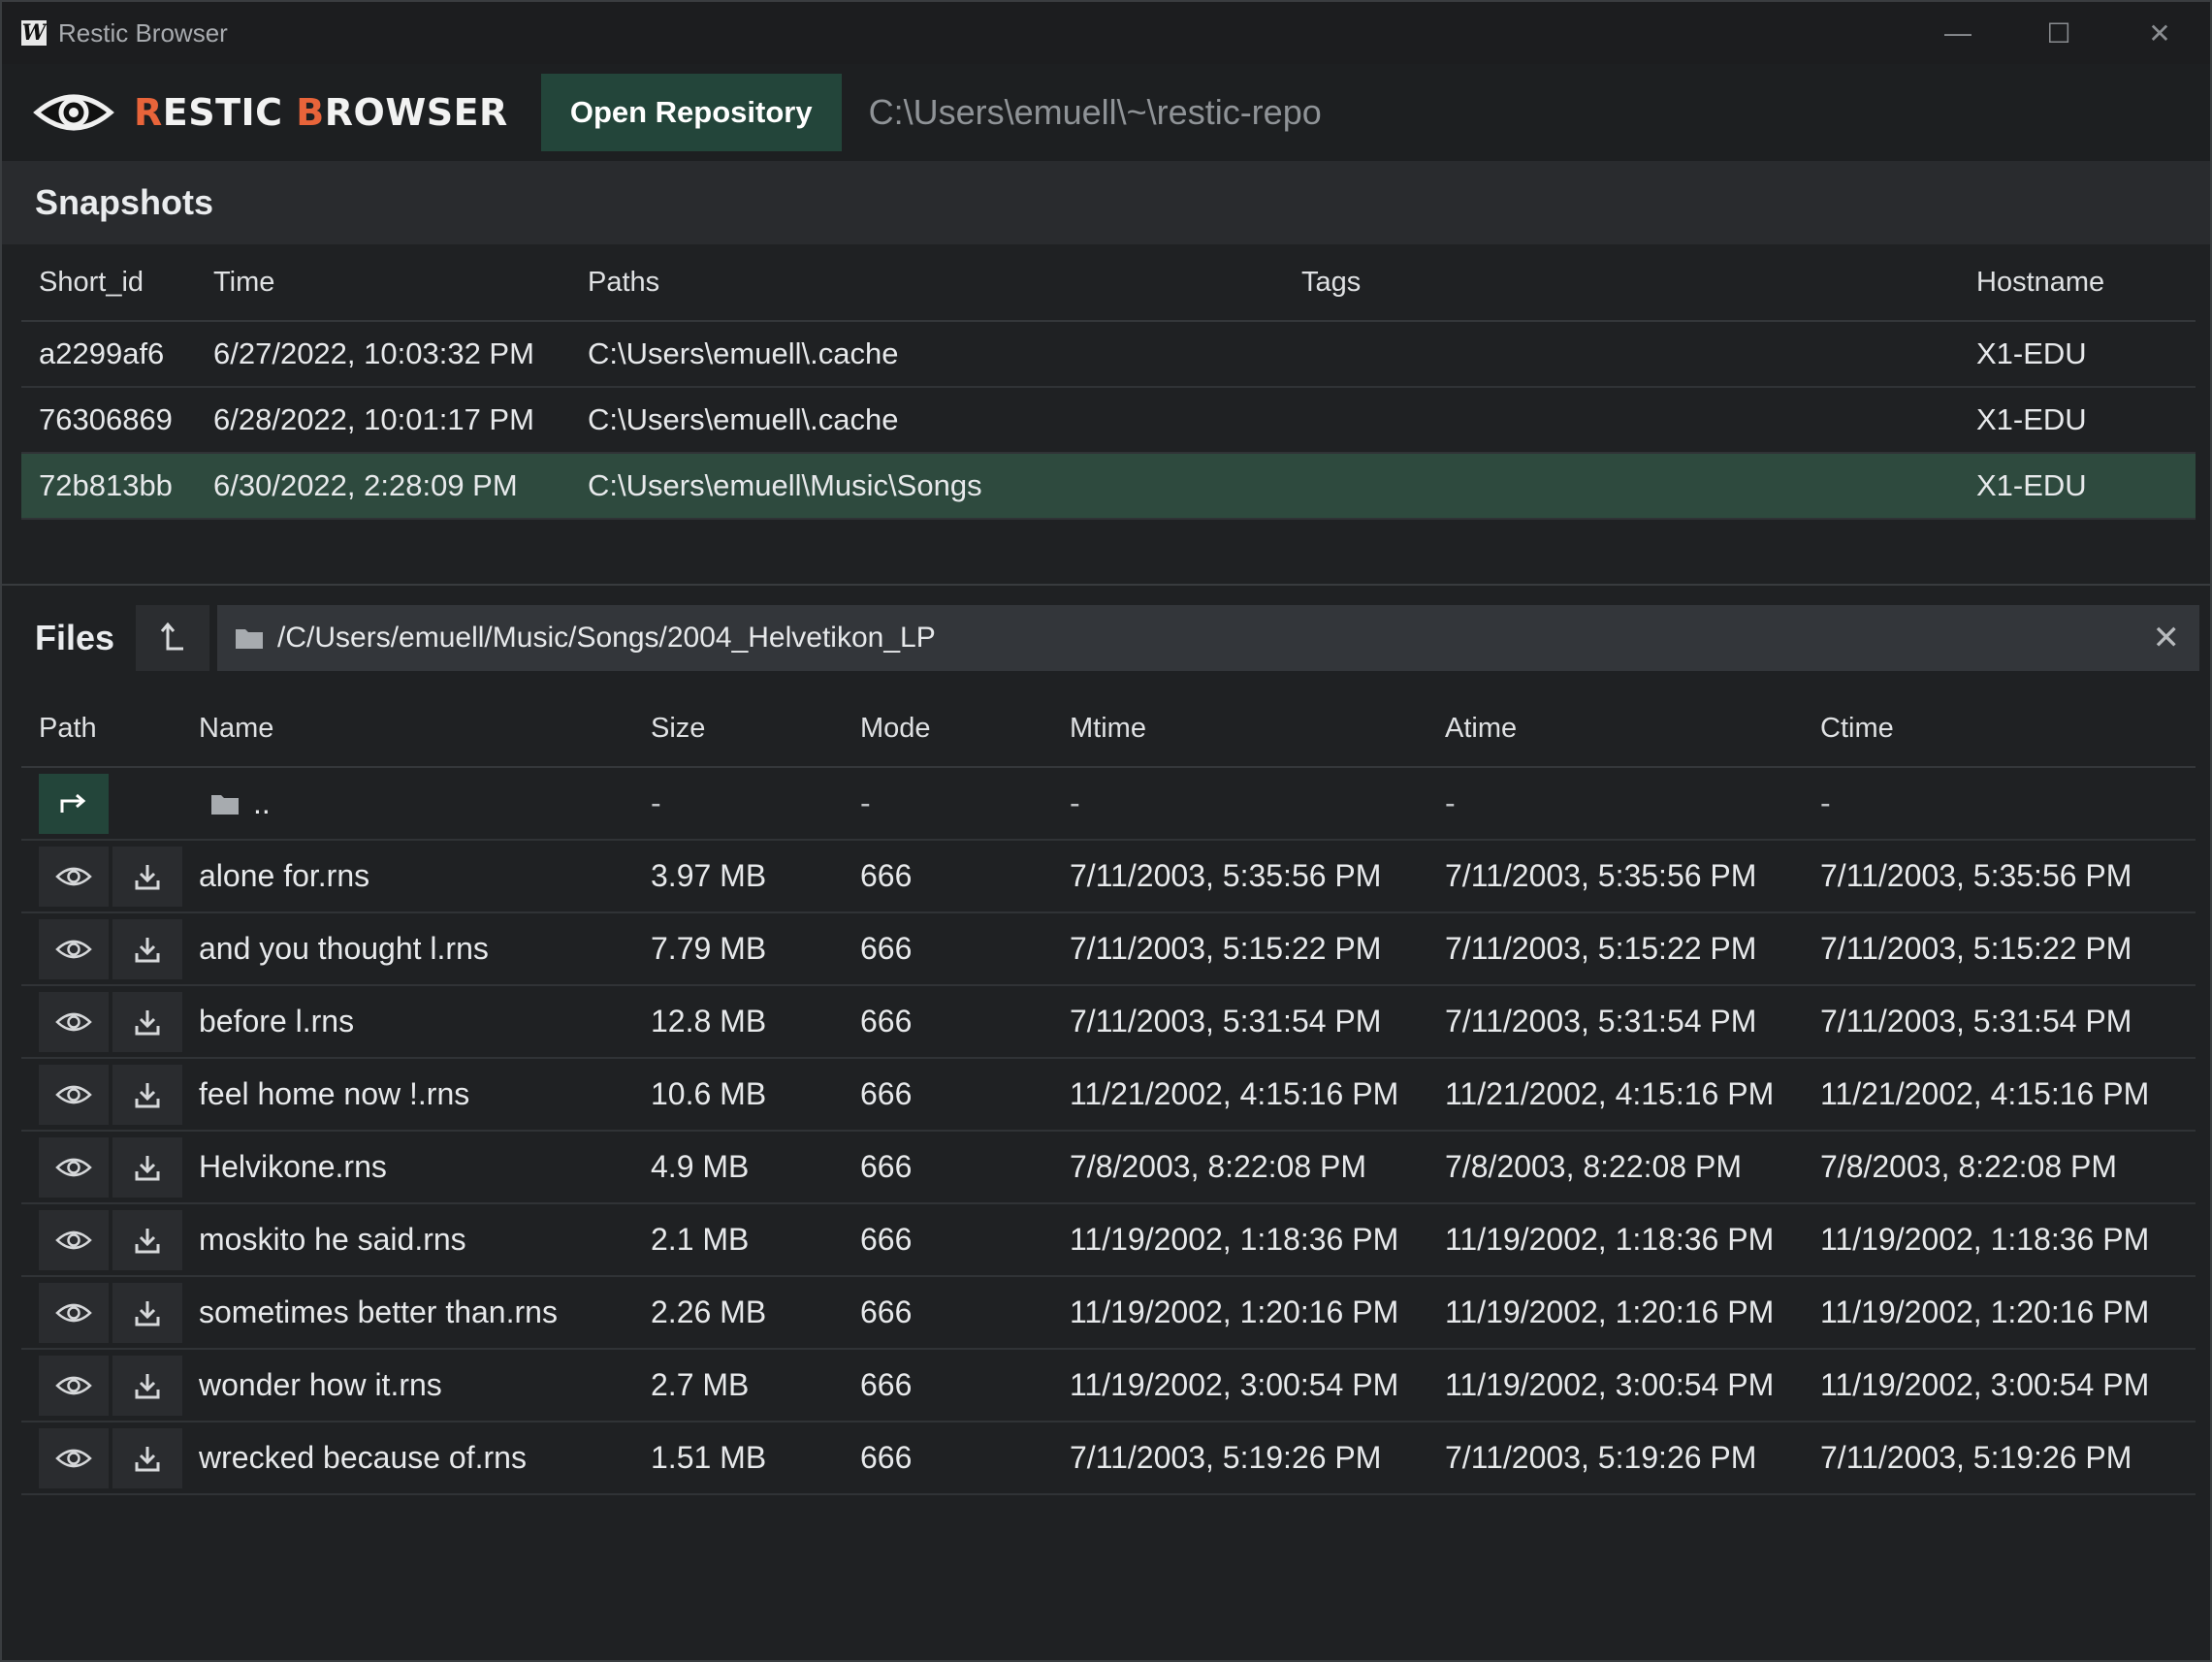 This screenshot has width=2212, height=1662. Describe the element at coordinates (1601, 948) in the screenshot. I see `file-atime: 7/11/2003, 5:15:22 PM` at that location.